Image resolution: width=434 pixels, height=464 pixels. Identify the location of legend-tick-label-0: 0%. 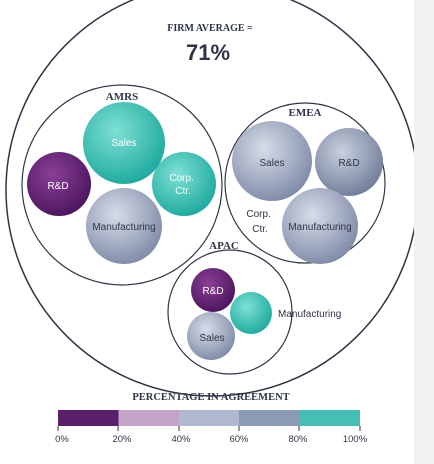
(62, 439).